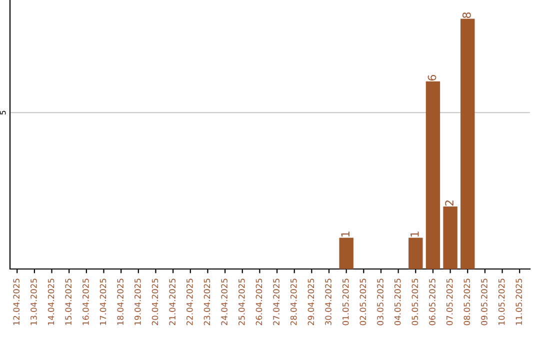 This screenshot has height=340, width=540. What do you see at coordinates (207, 302) in the screenshot?
I see `x-tick-label: 23.04.2025` at bounding box center [207, 302].